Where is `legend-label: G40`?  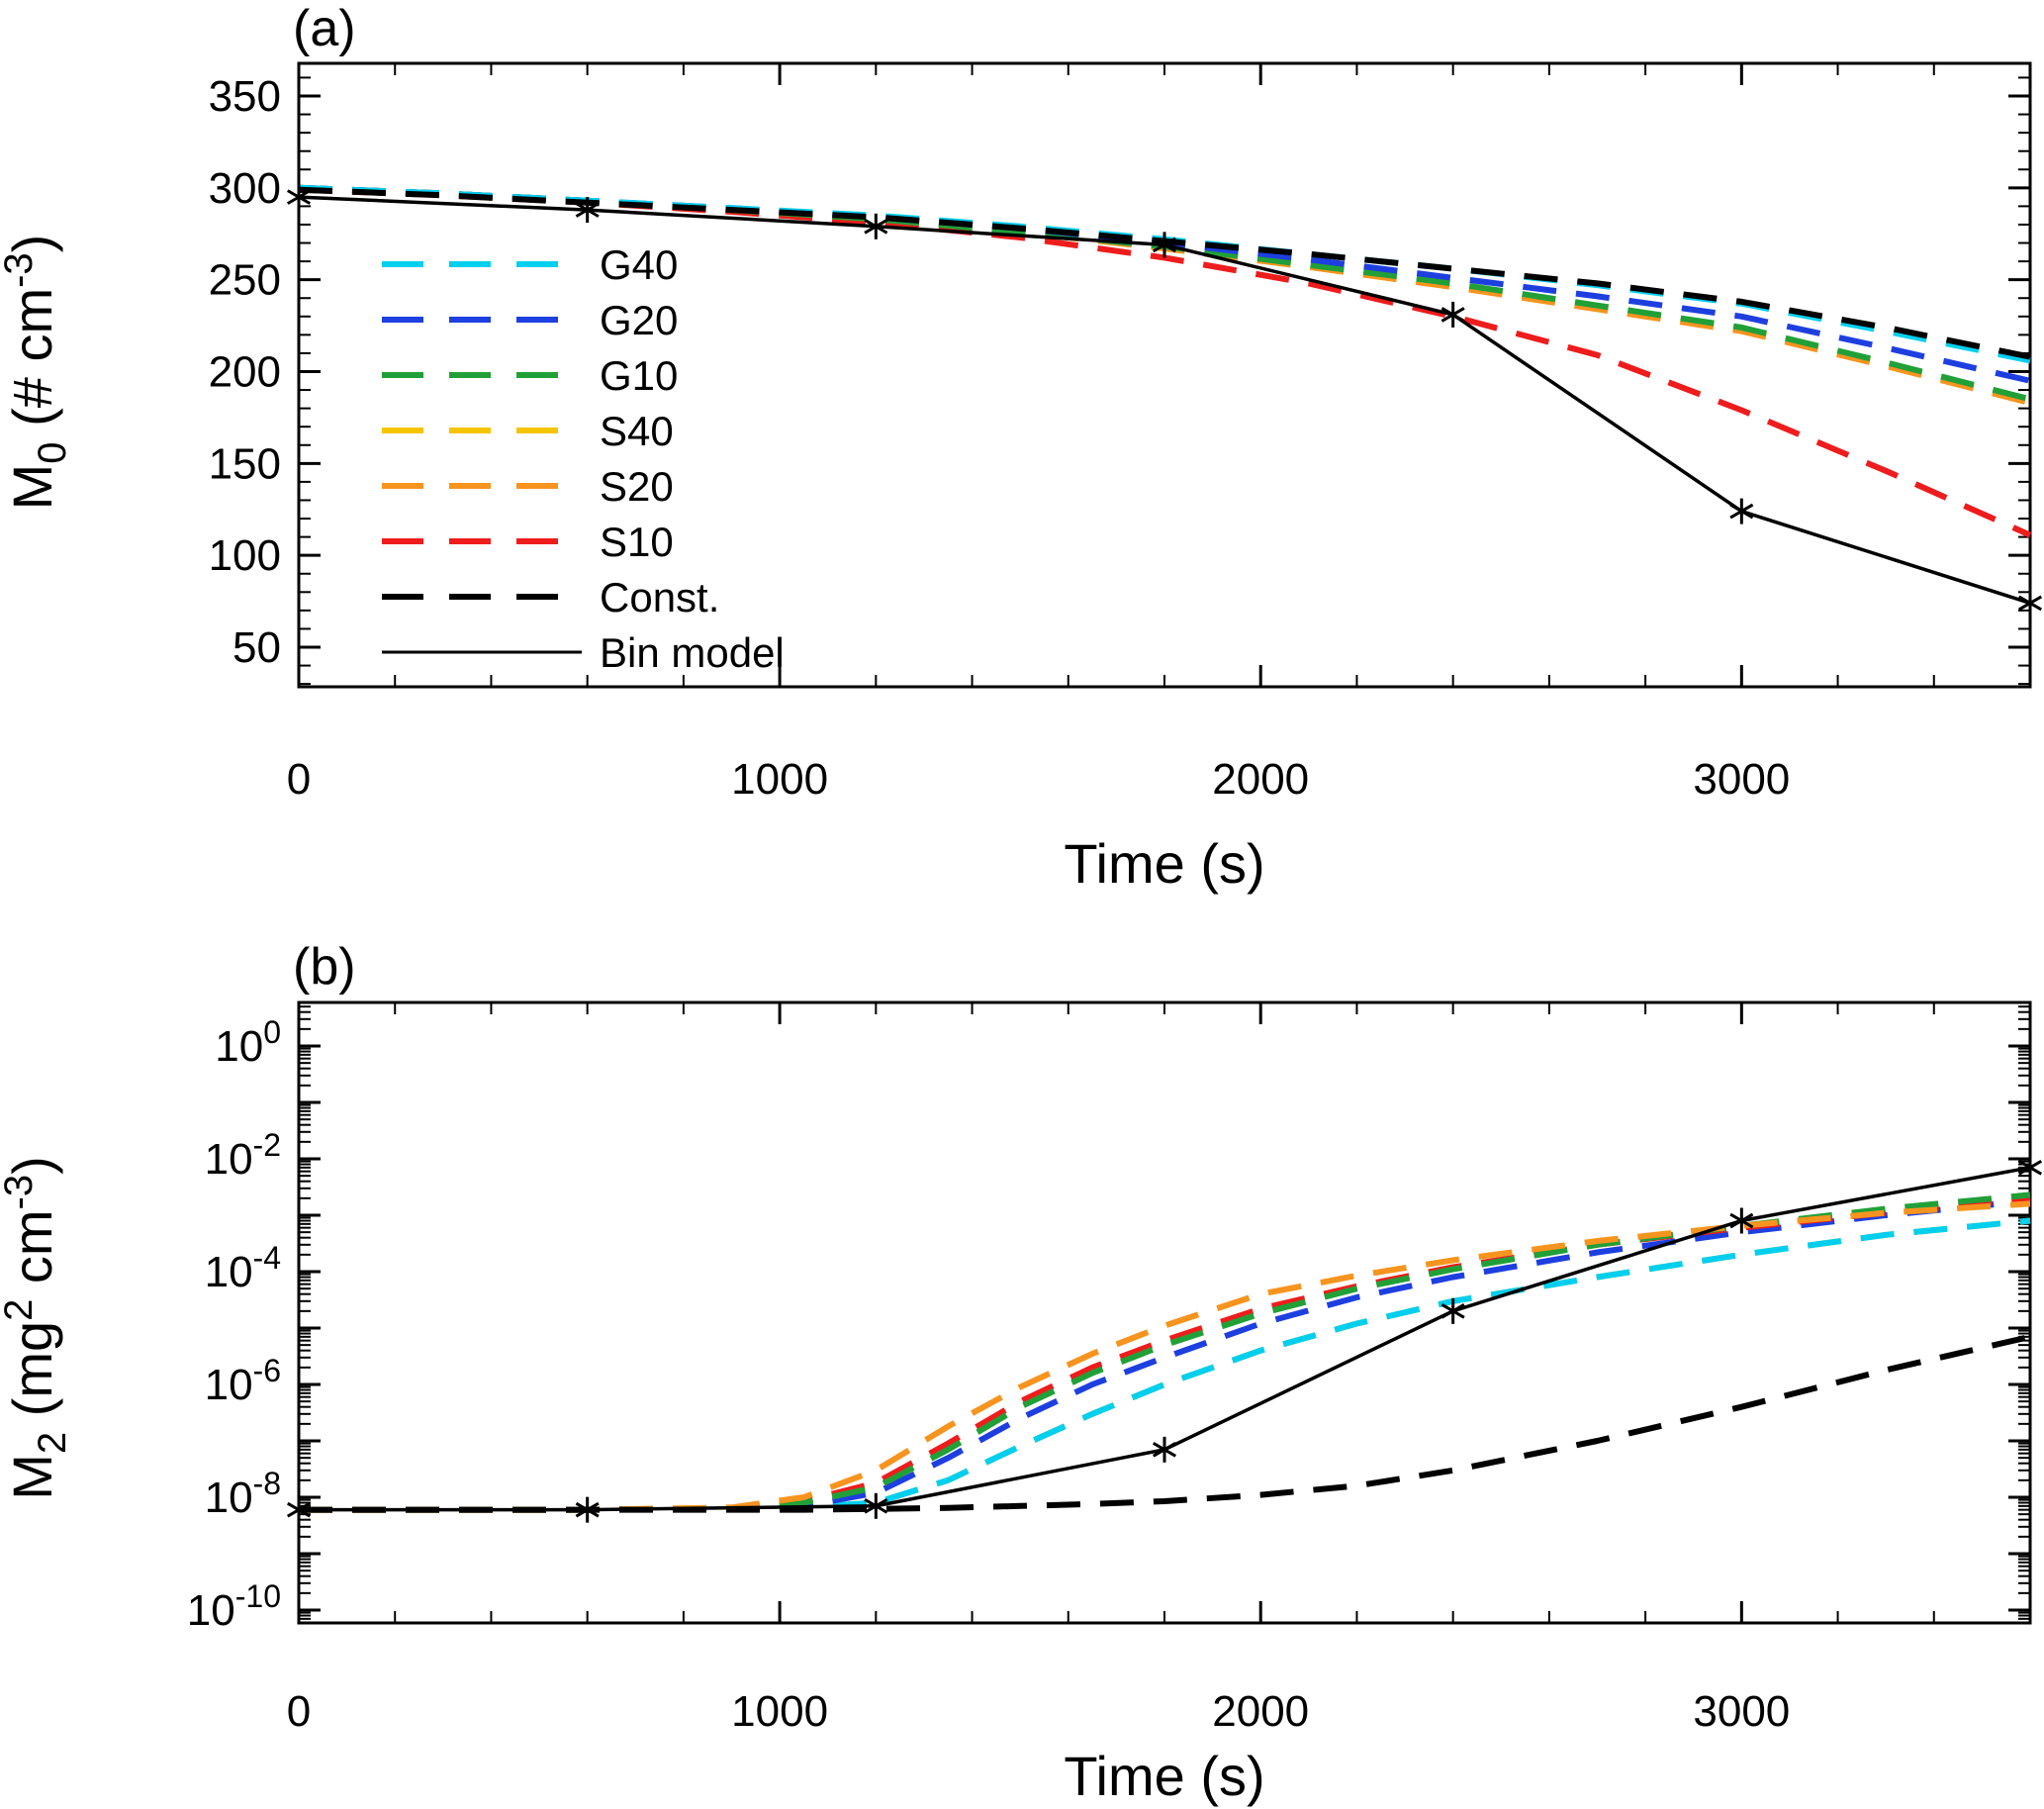 legend-label: G40 is located at coordinates (639, 265).